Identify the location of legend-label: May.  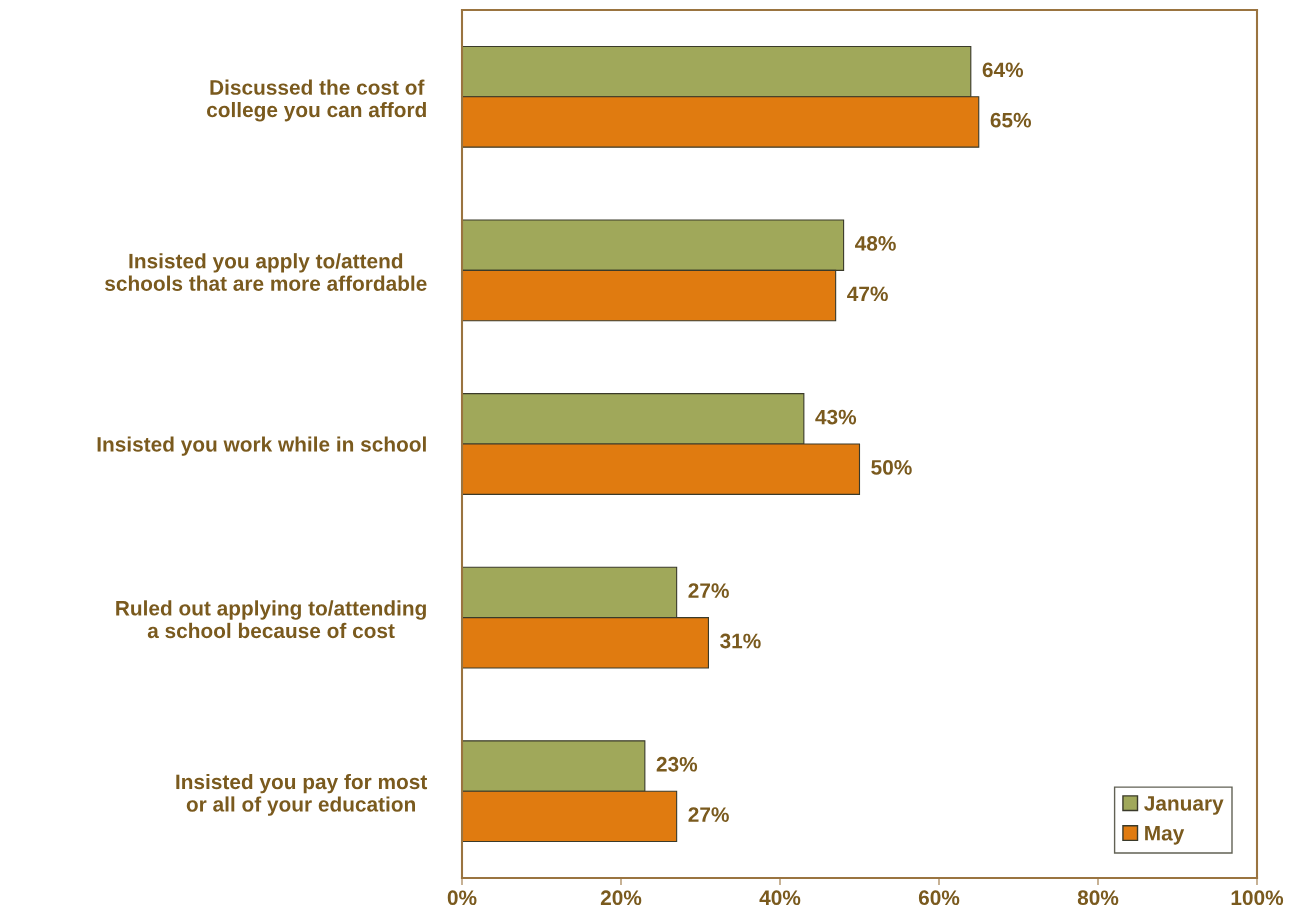
(1165, 835).